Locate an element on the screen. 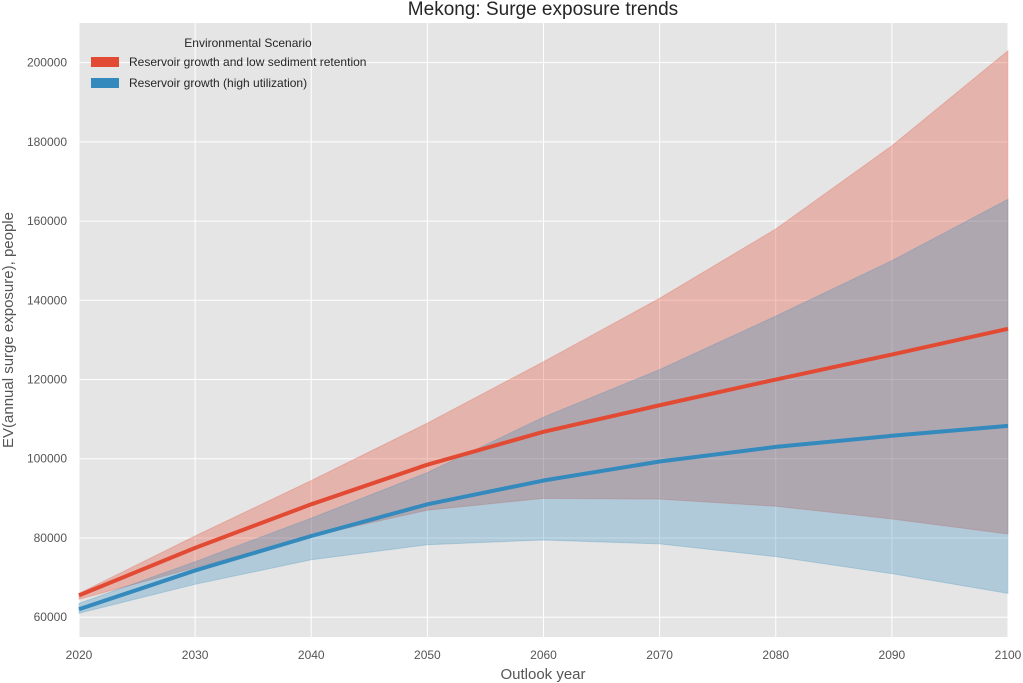 Image resolution: width=1023 pixels, height=683 pixels. y-axis-label: EV(annual surge exposure), people is located at coordinates (8, 330).